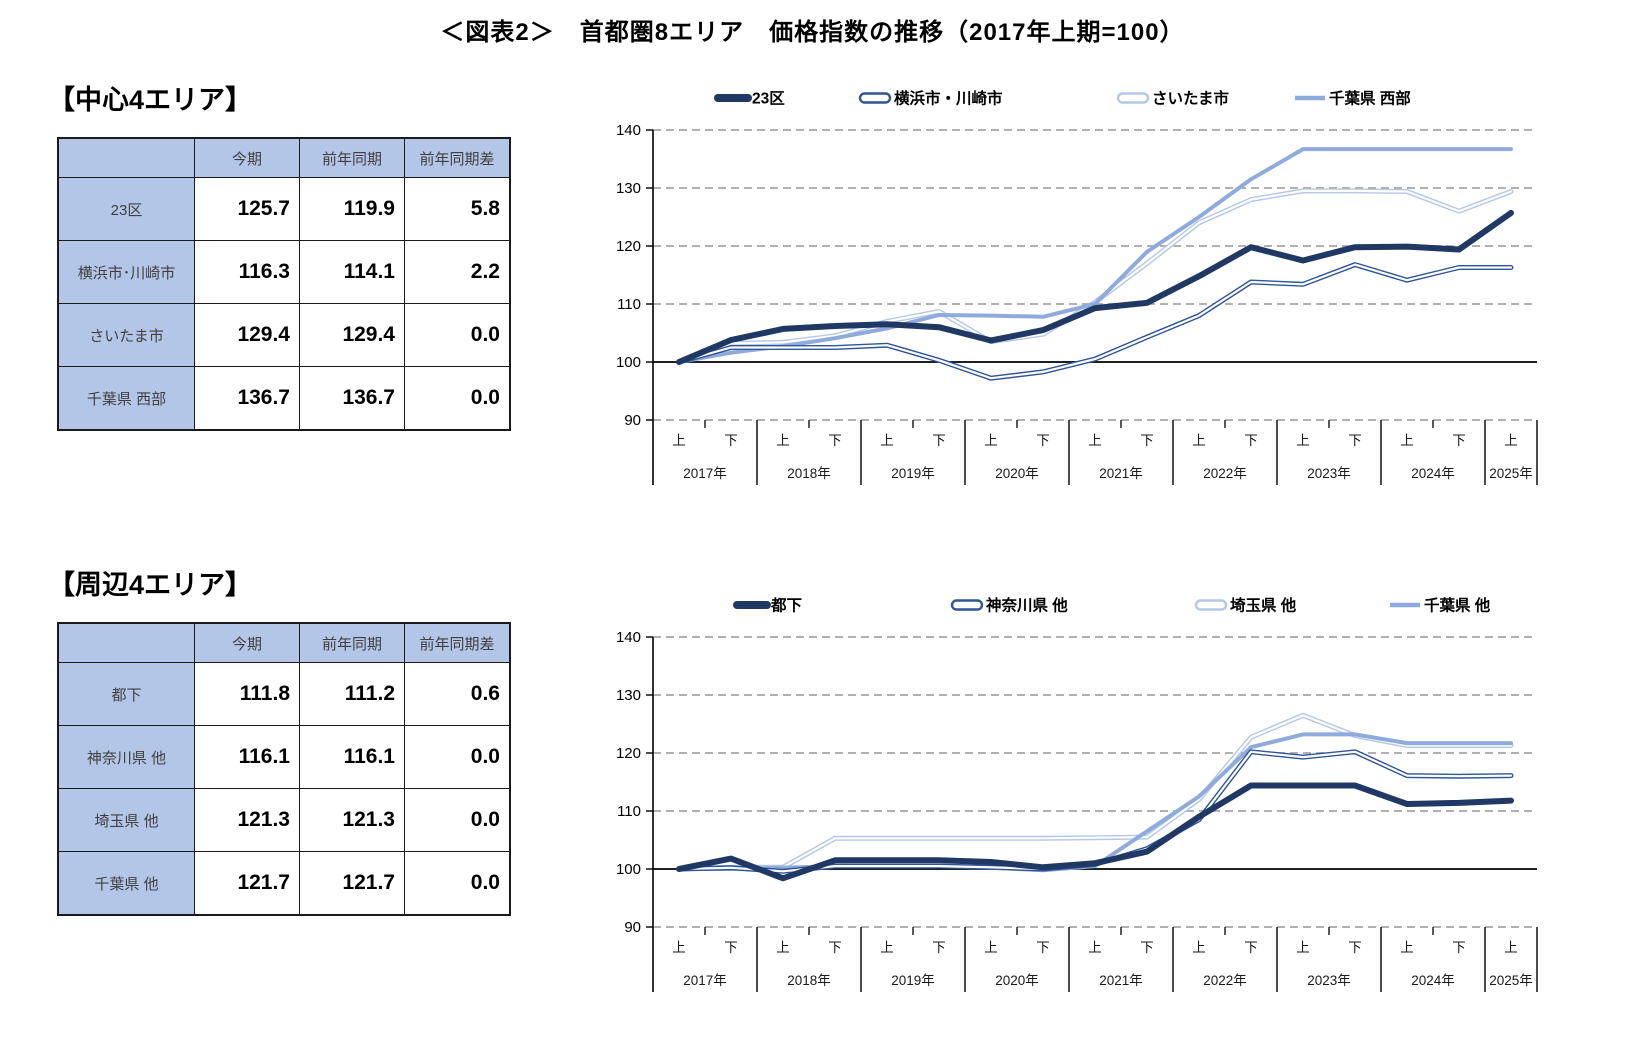  Describe the element at coordinates (1245, 605) in the screenshot. I see `legend-item: 埼玉県 他` at that location.